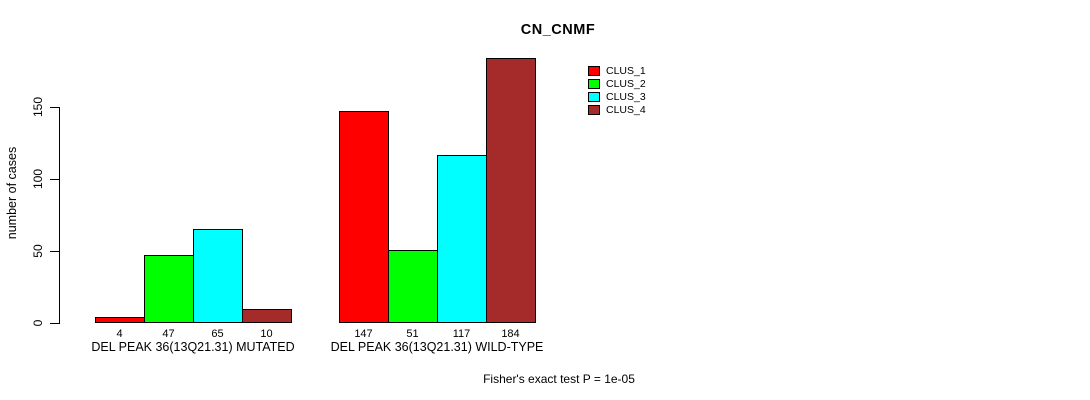  What do you see at coordinates (558, 30) in the screenshot?
I see `chart-title: CN_CNMF` at bounding box center [558, 30].